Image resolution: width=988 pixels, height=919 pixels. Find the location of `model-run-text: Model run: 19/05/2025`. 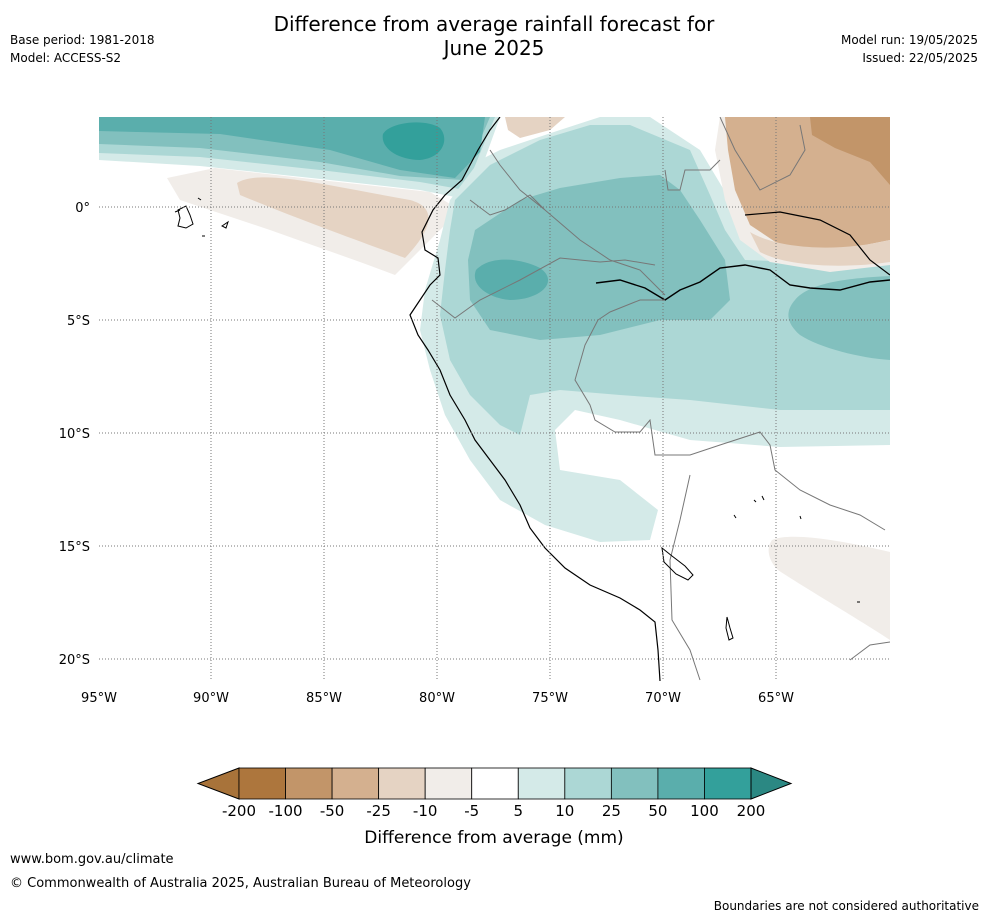

model-run-text: Model run: 19/05/2025 is located at coordinates (909, 40).